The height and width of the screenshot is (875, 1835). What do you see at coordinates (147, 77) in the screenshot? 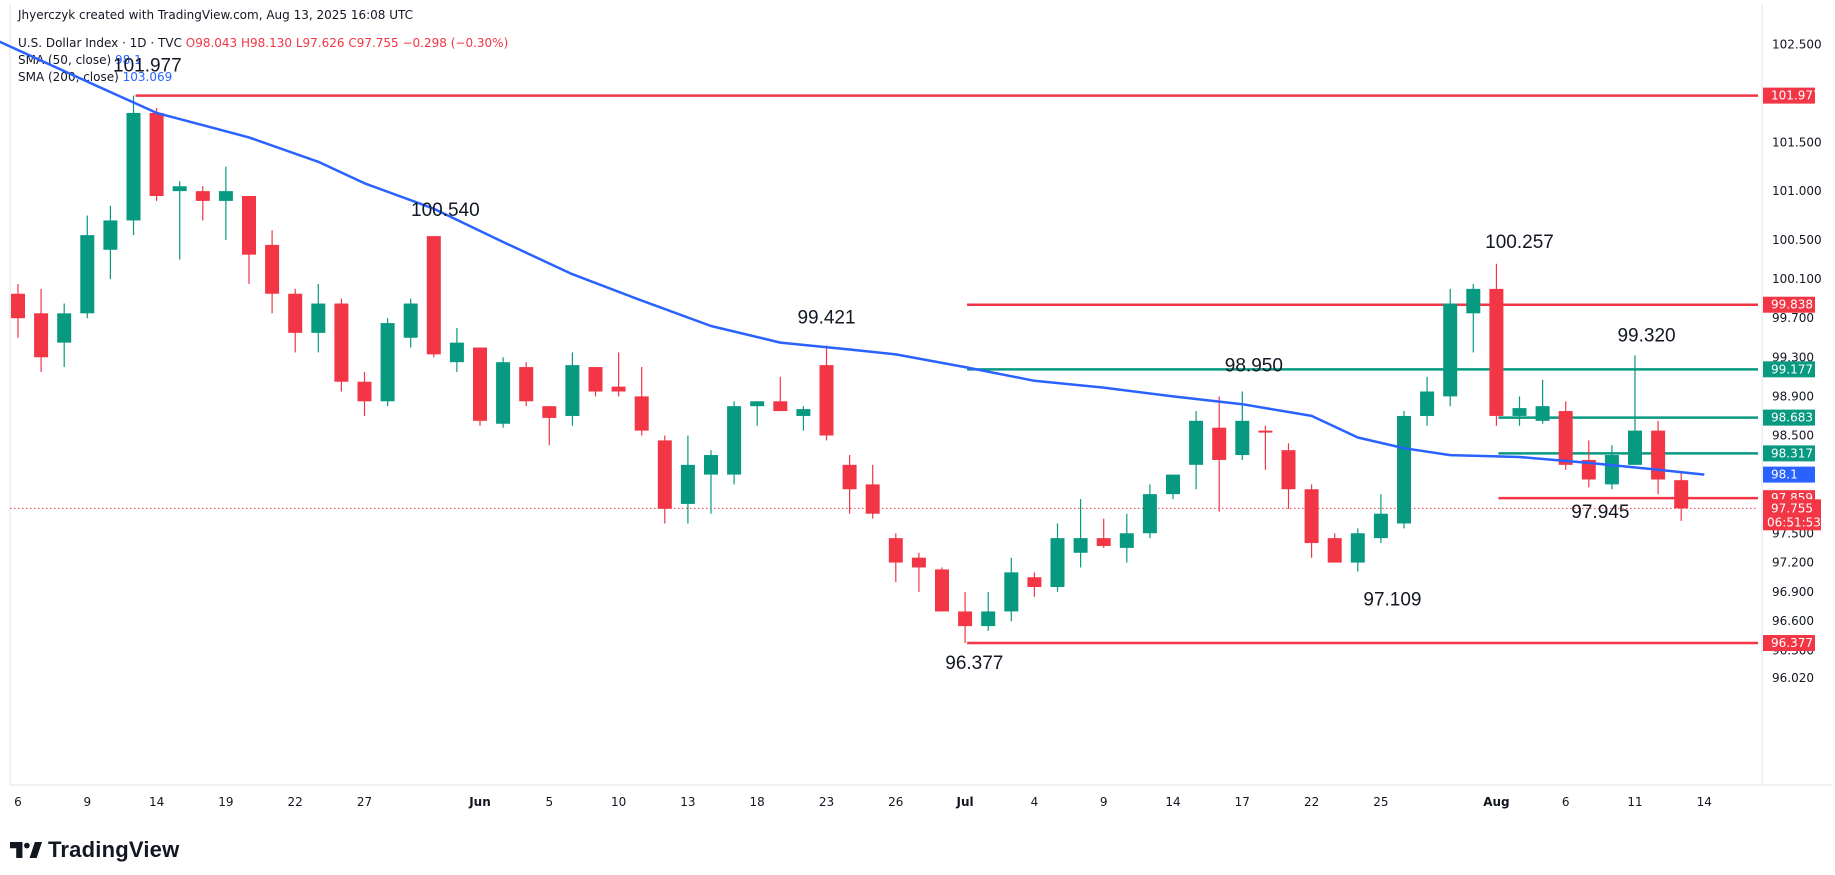
I see `legend-sma200-value: 103.069` at bounding box center [147, 77].